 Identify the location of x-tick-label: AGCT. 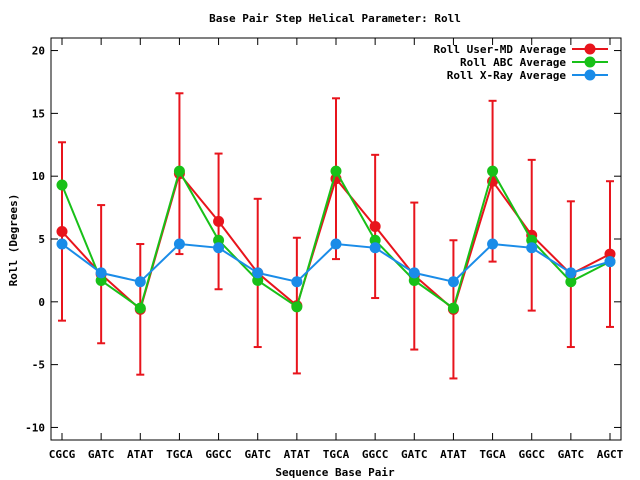
(610, 454).